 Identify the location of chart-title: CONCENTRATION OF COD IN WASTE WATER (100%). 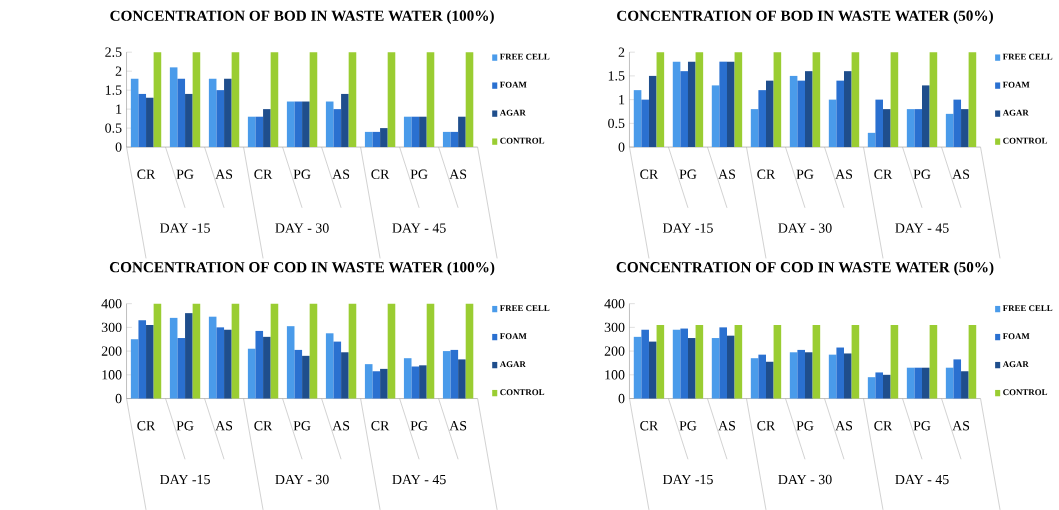
(302, 268).